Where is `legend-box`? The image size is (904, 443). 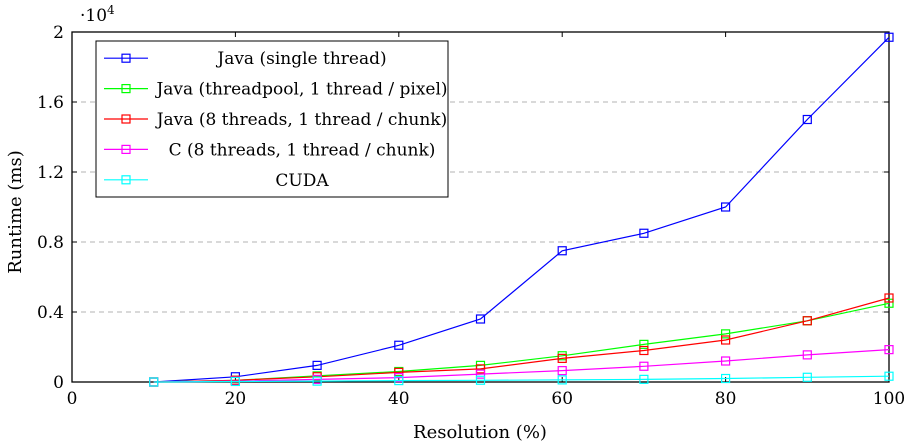 legend-box is located at coordinates (272, 119).